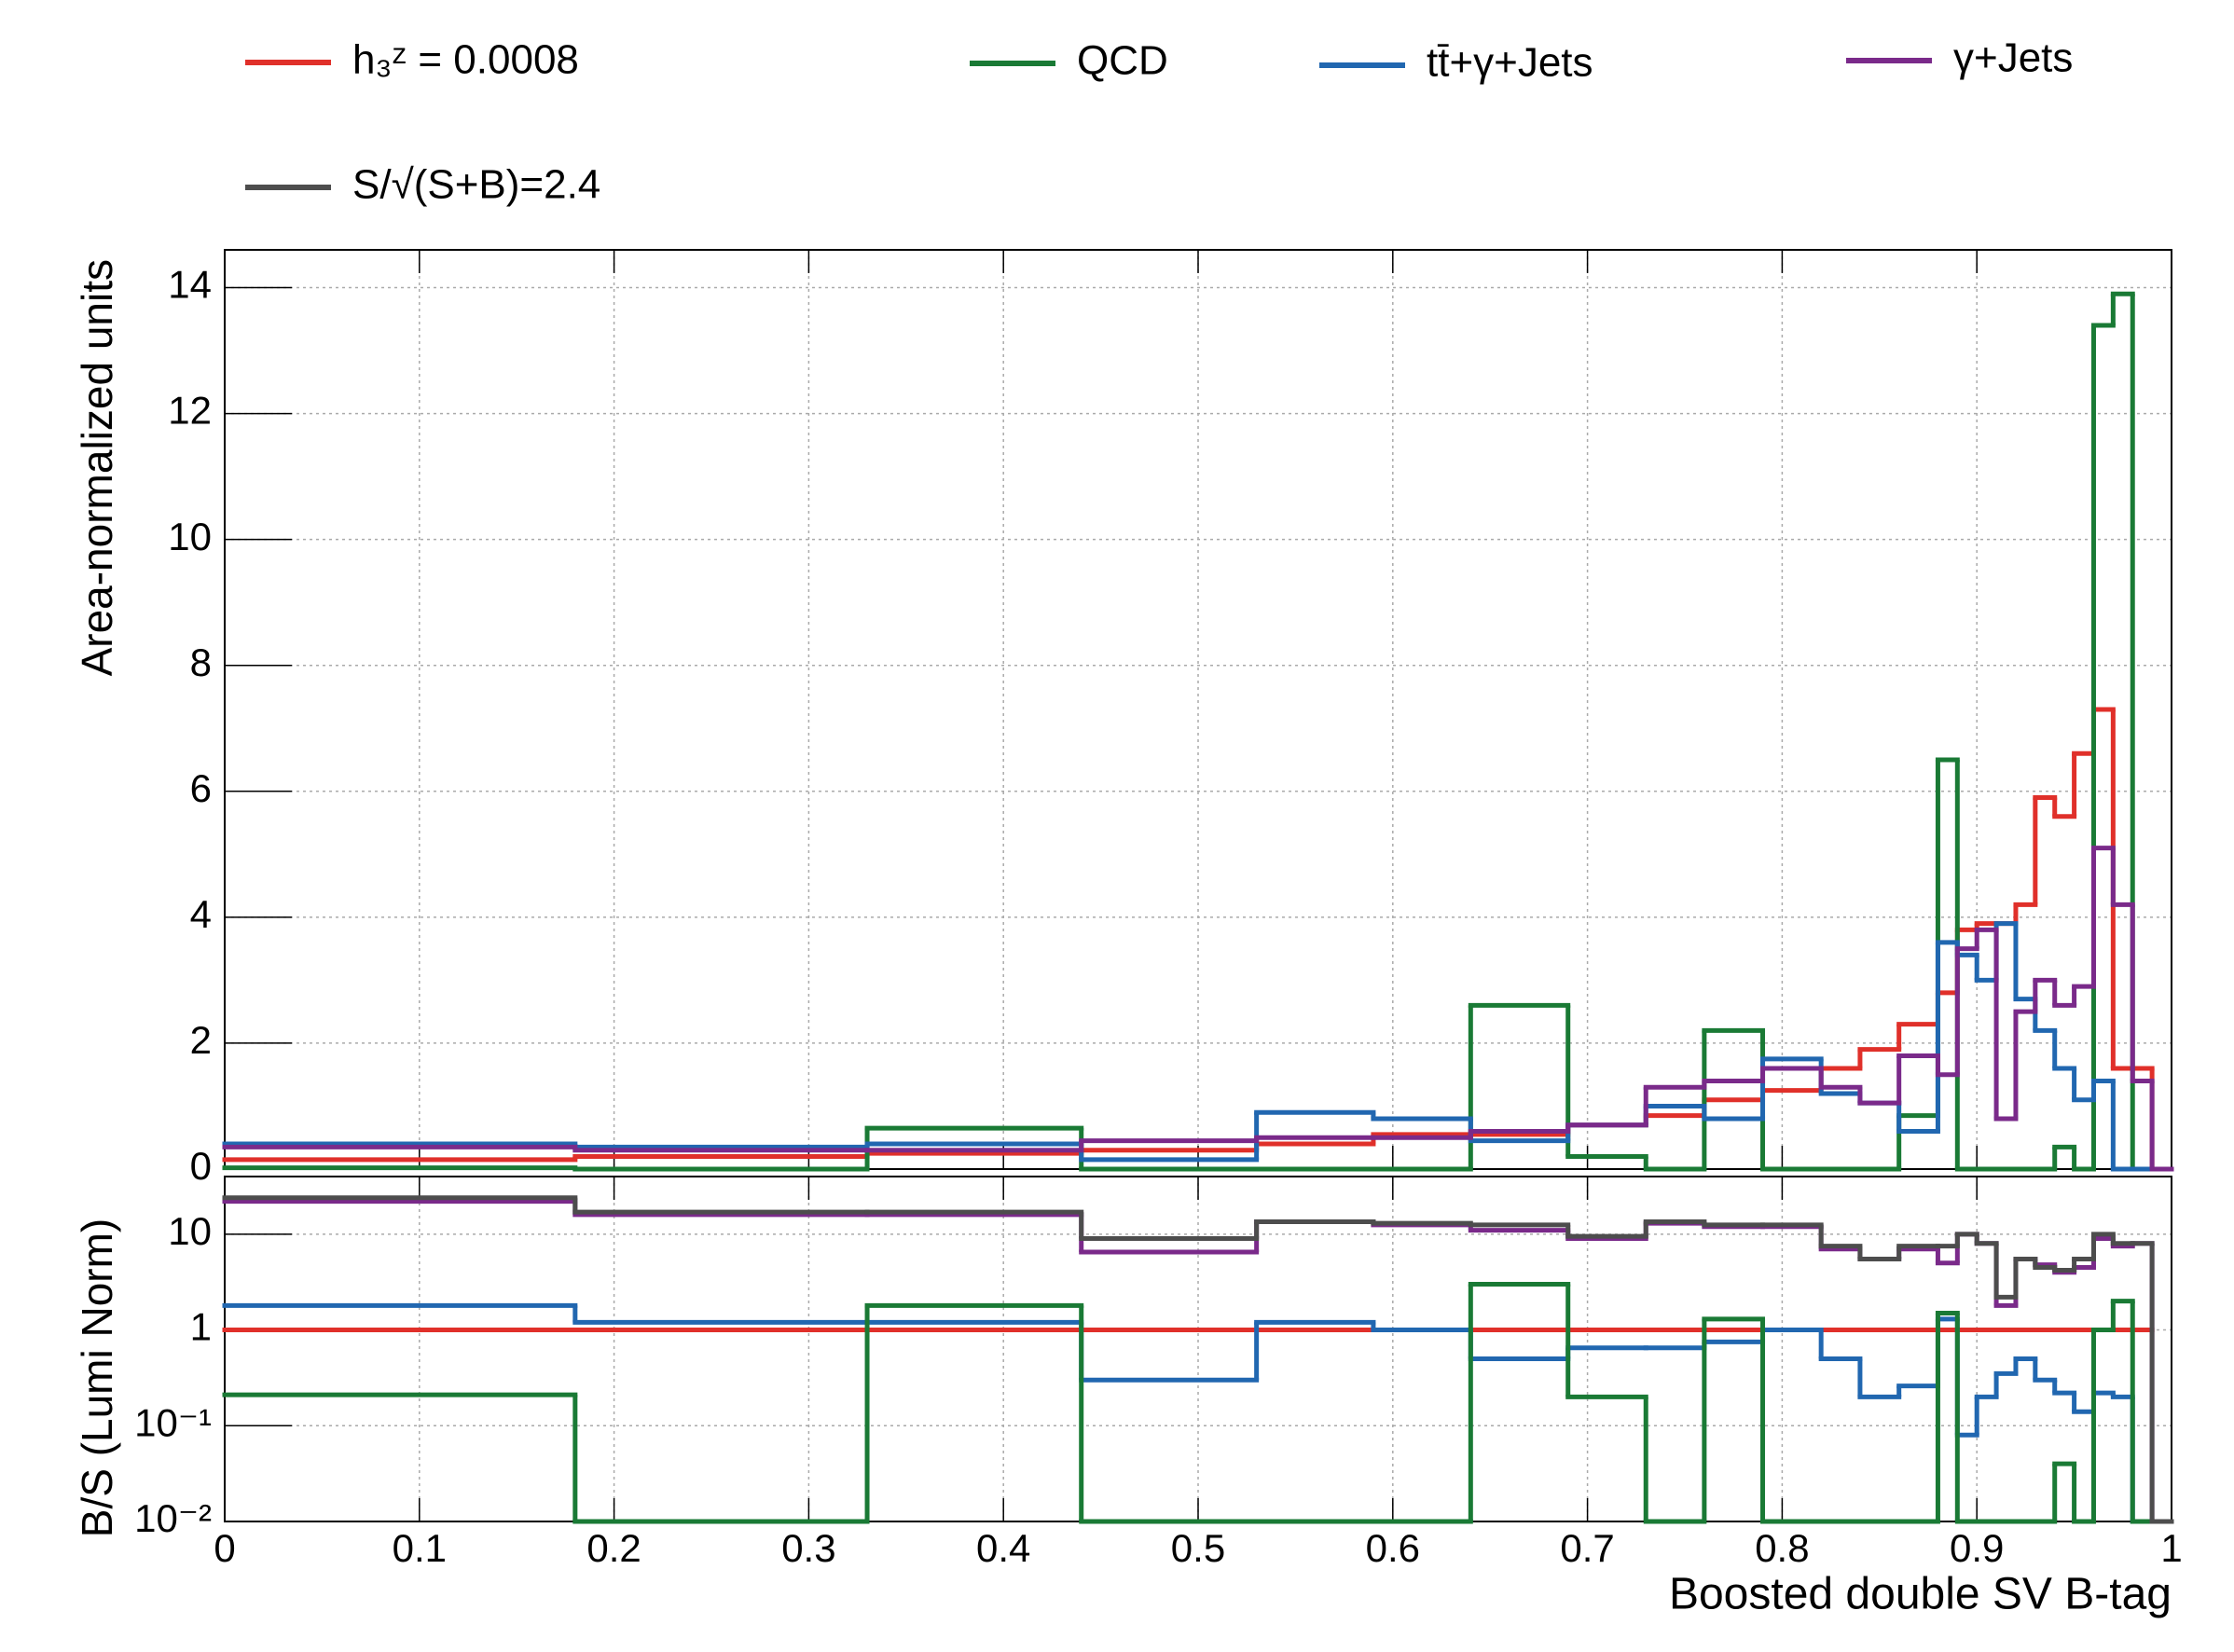 The width and height of the screenshot is (2234, 1652). What do you see at coordinates (201, 1040) in the screenshot?
I see `y-tick-label: 2` at bounding box center [201, 1040].